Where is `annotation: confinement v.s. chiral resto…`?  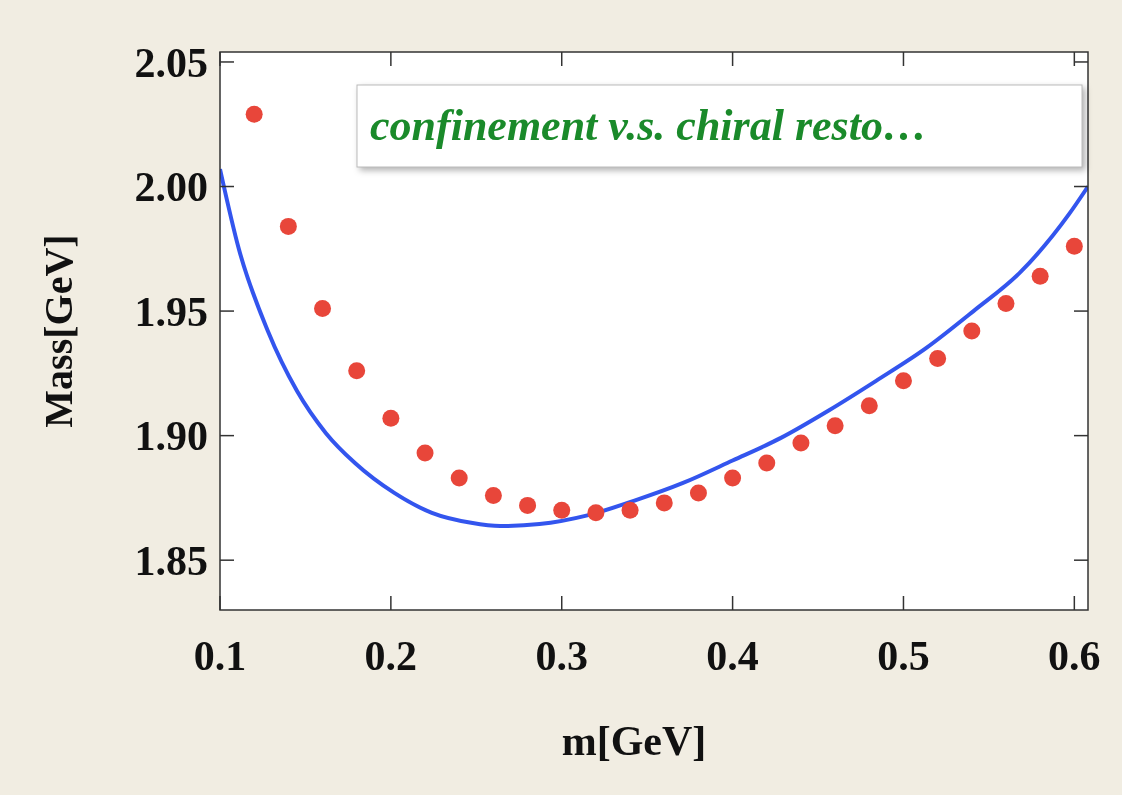 annotation: confinement v.s. chiral resto… is located at coordinates (648, 125).